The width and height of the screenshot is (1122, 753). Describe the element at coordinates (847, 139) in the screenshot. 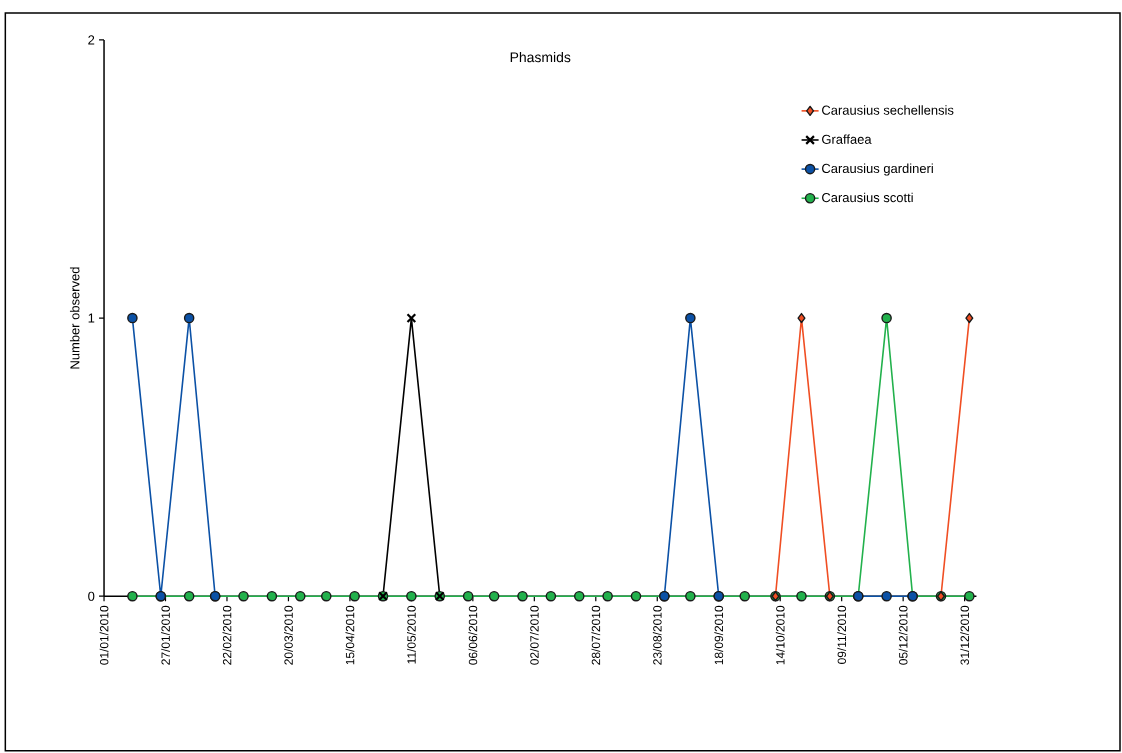

I see `legend-label: Graffaea` at that location.